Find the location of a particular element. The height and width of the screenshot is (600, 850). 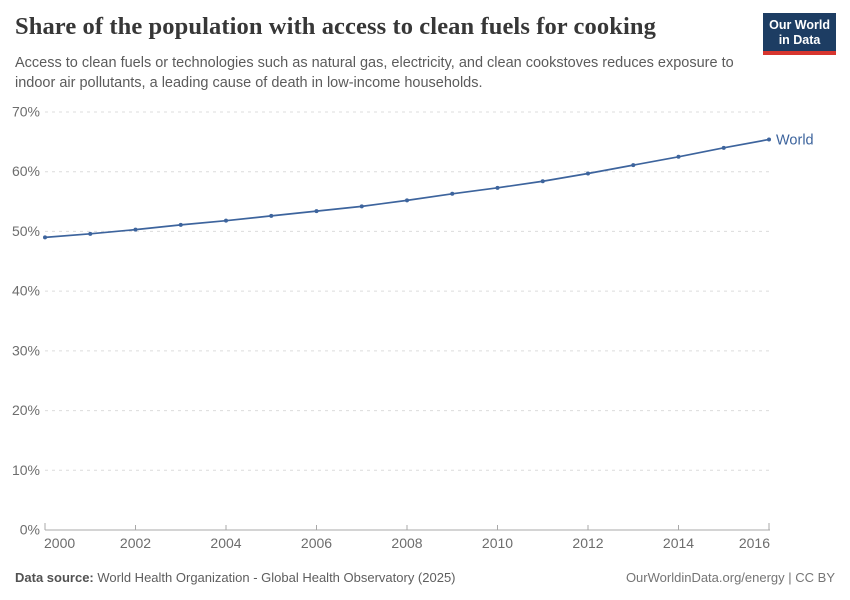

owid-logo: Our World in Data is located at coordinates (799, 34).